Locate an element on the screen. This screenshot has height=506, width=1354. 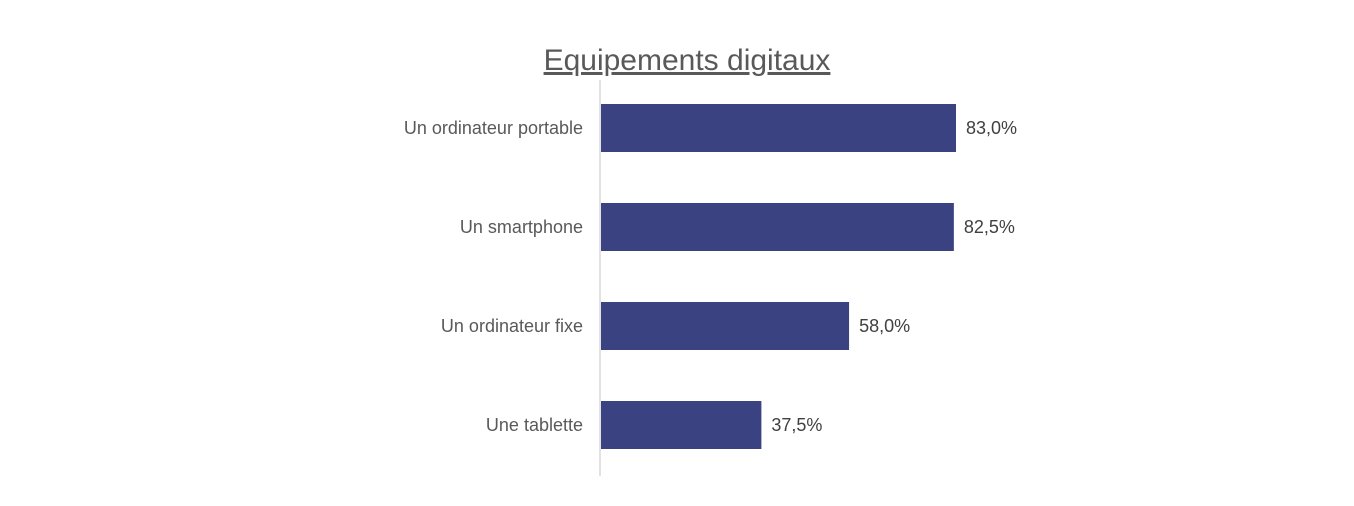
value-label-1: 82,5% is located at coordinates (989, 227).